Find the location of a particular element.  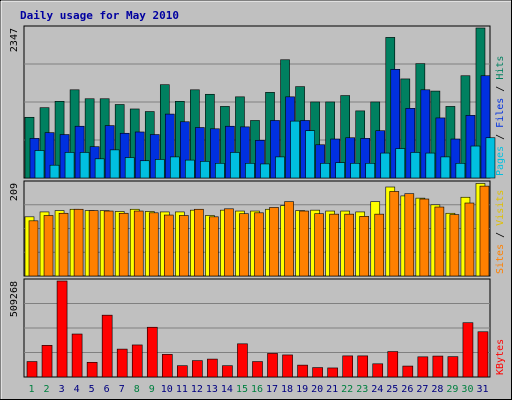

day-label-19: 19 is located at coordinates (302, 389).